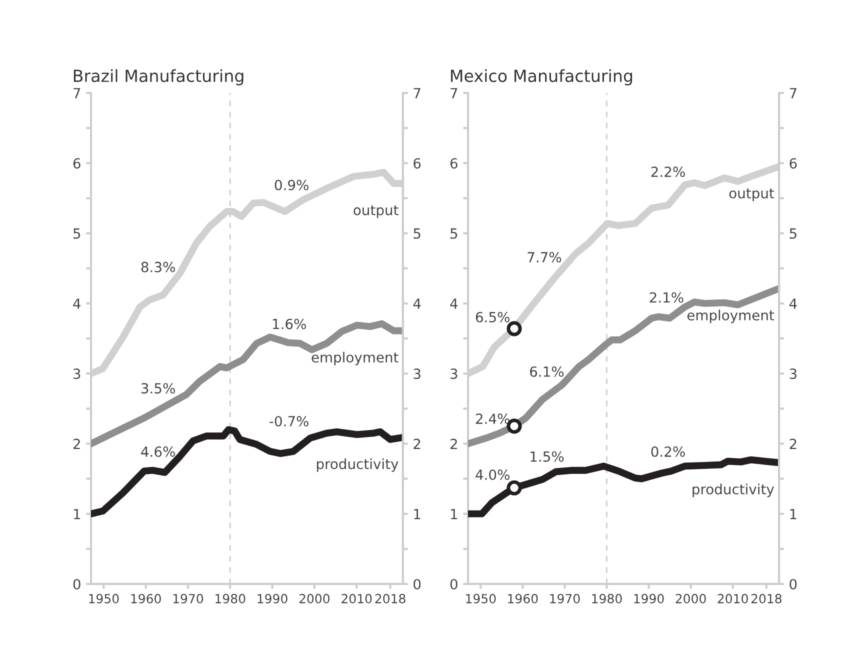  Describe the element at coordinates (547, 456) in the screenshot. I see `annotation: 1.5%` at that location.